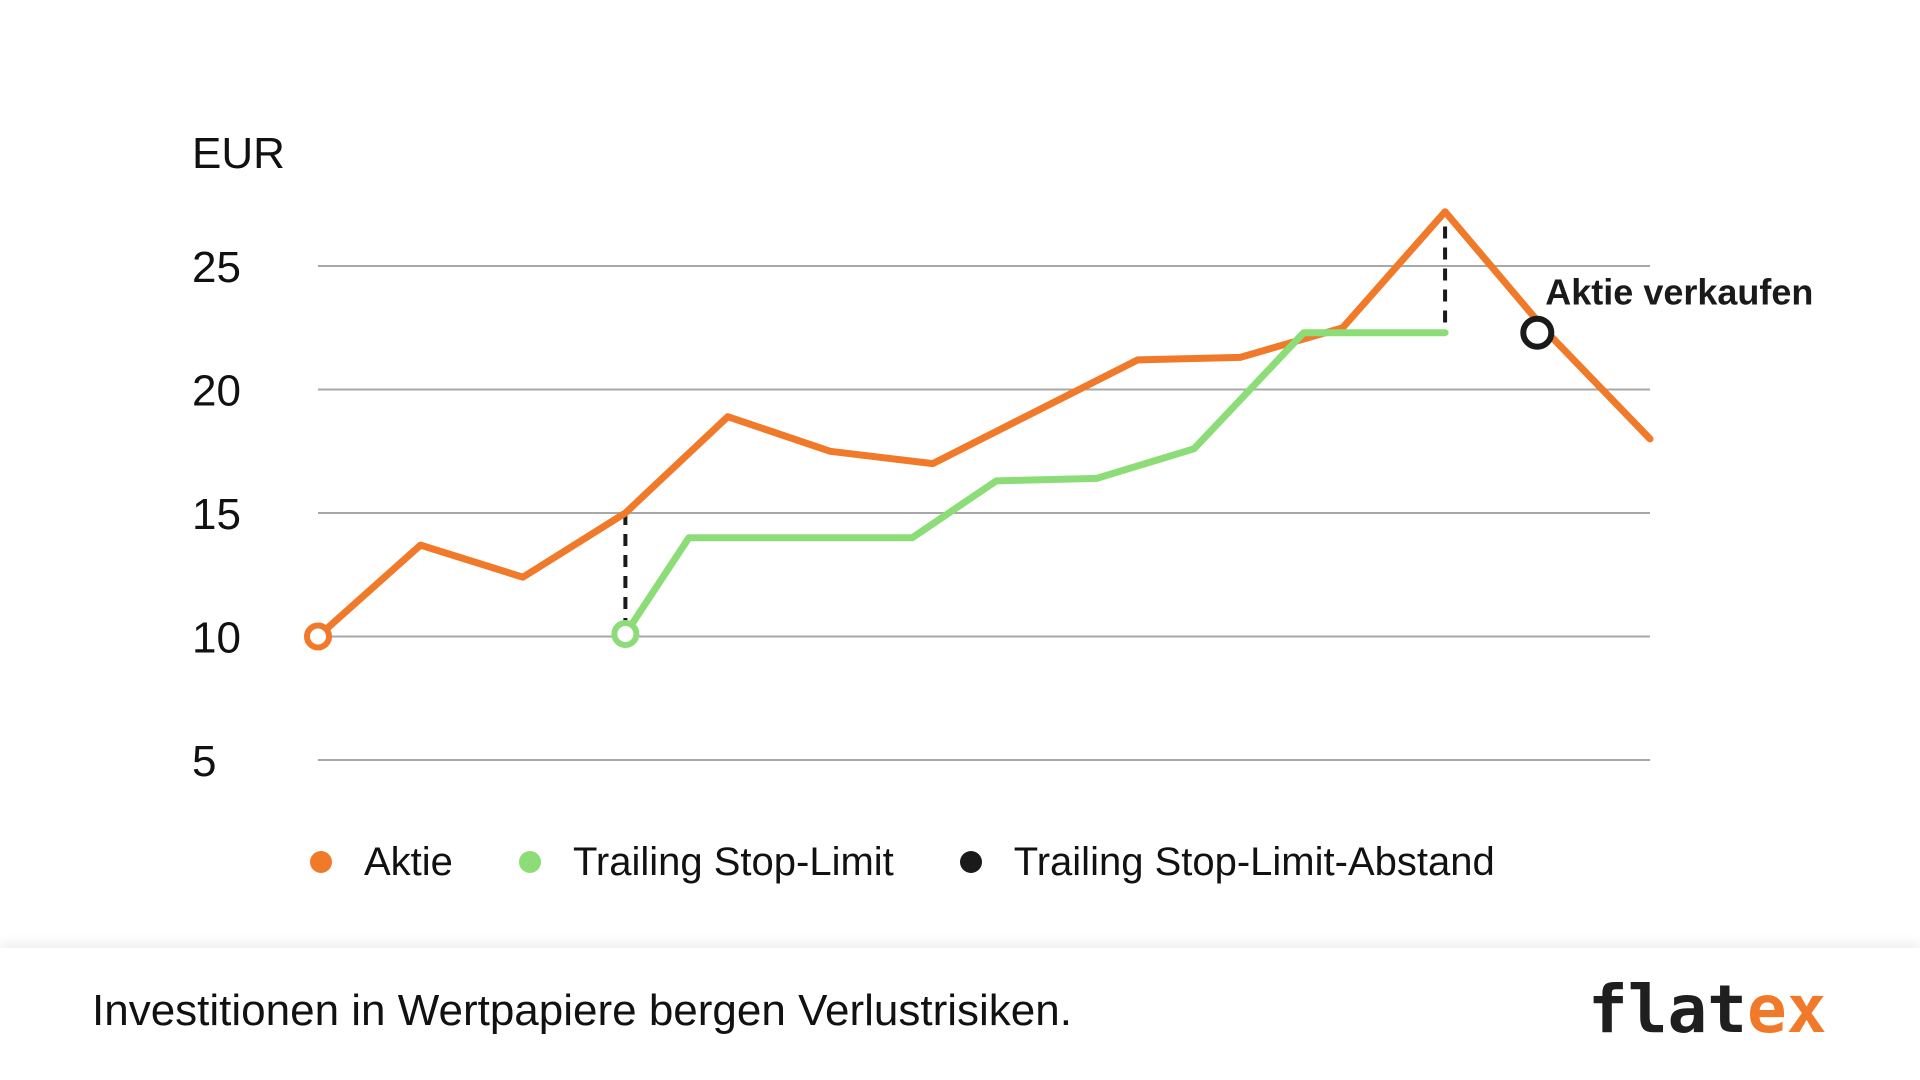  What do you see at coordinates (733, 861) in the screenshot?
I see `legend-label-trailing-stop-limit: Trailing Stop-Limit` at bounding box center [733, 861].